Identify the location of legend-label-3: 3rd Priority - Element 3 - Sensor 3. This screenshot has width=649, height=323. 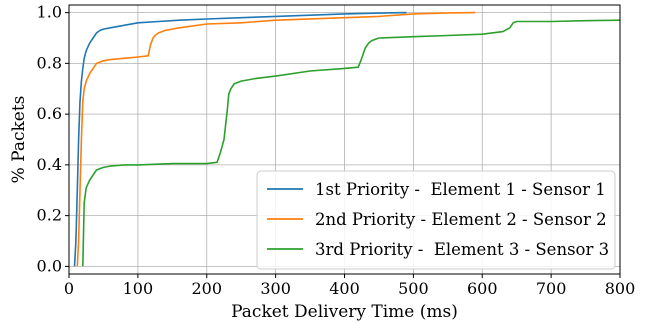
(462, 249).